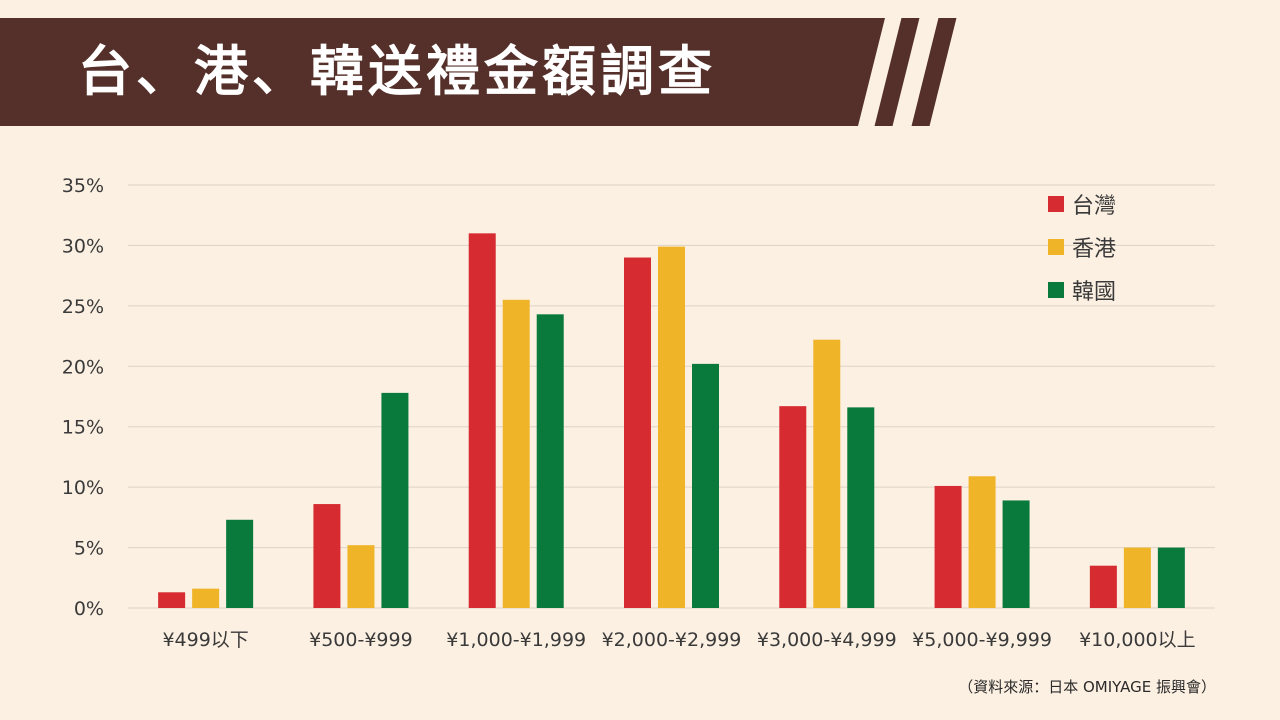 The height and width of the screenshot is (720, 1280). Describe the element at coordinates (83, 367) in the screenshot. I see `y-tick-label: 20%` at that location.